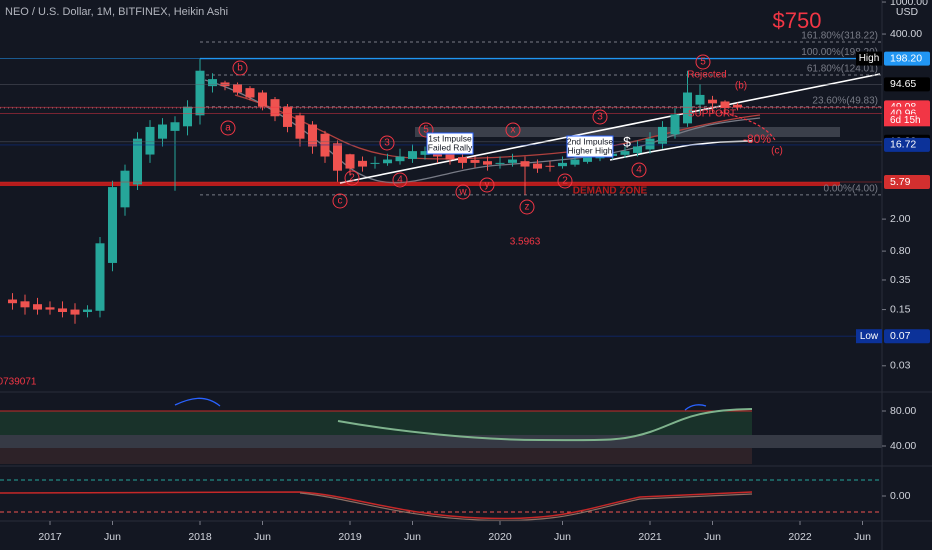  What do you see at coordinates (777, 151) in the screenshot?
I see `annotation: (c)` at bounding box center [777, 151].